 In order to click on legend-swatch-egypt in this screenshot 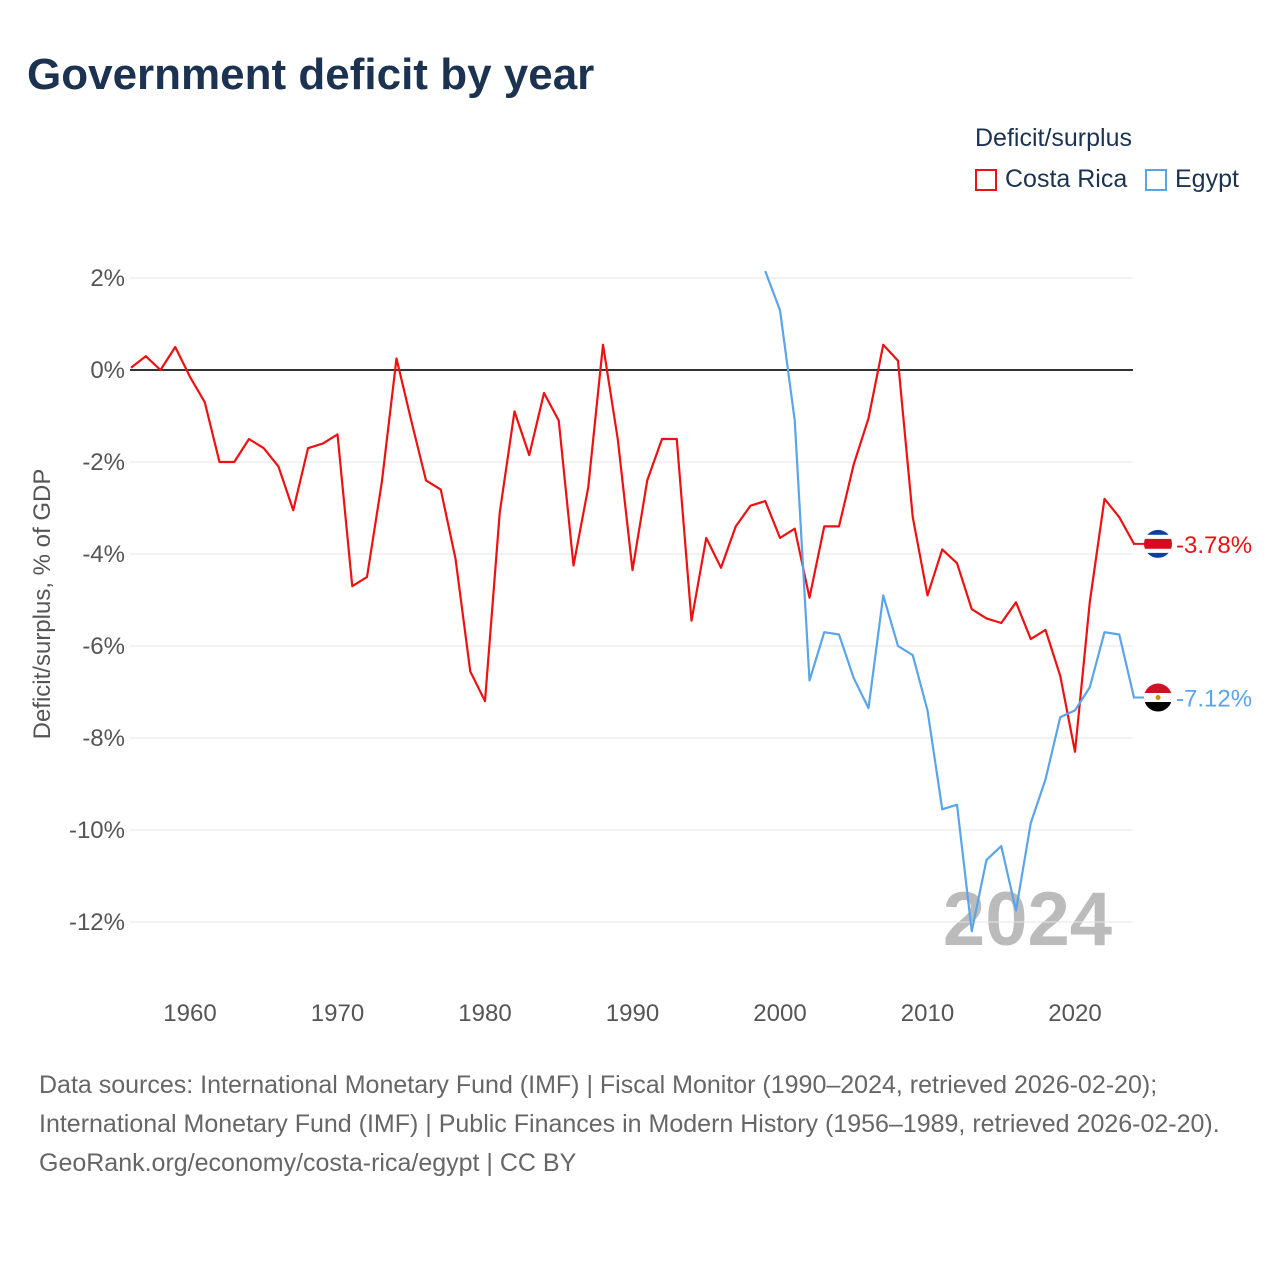, I will do `click(1156, 179)`.